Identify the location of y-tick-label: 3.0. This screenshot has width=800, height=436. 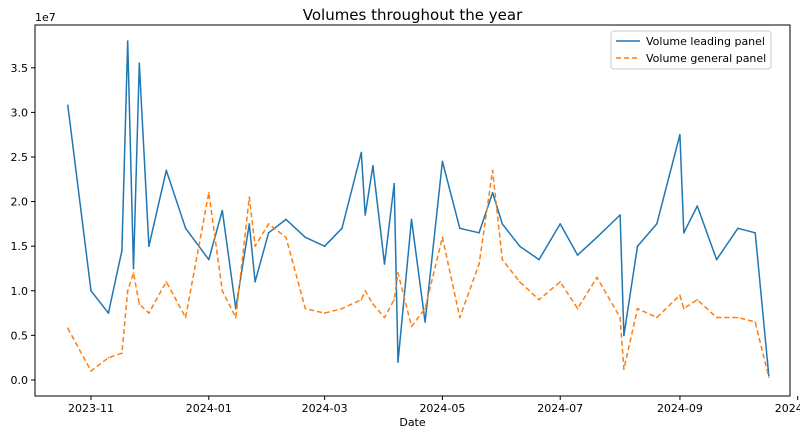
(20, 112).